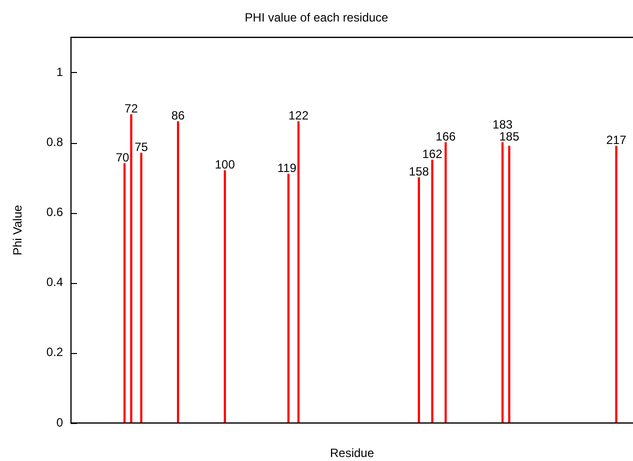 This screenshot has width=633, height=461. I want to click on x-axis-title: Residue, so click(352, 453).